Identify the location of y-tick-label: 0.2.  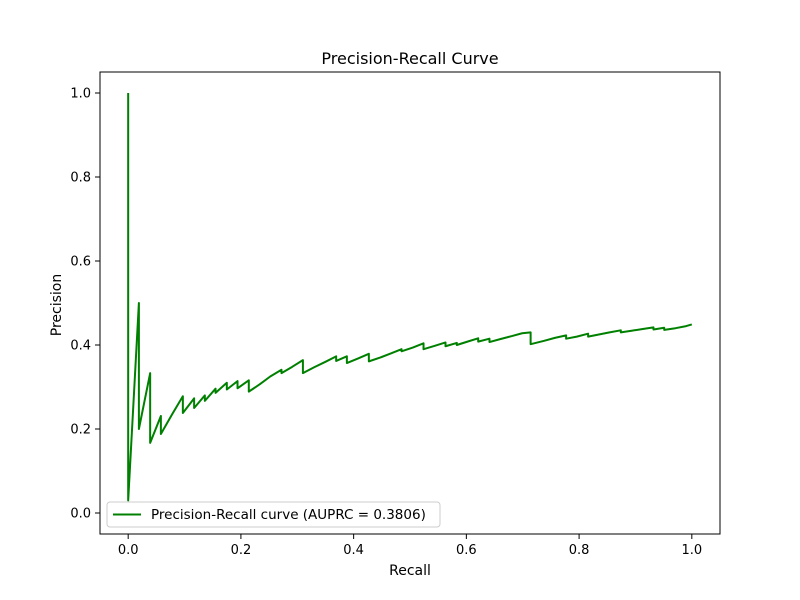
(80, 430).